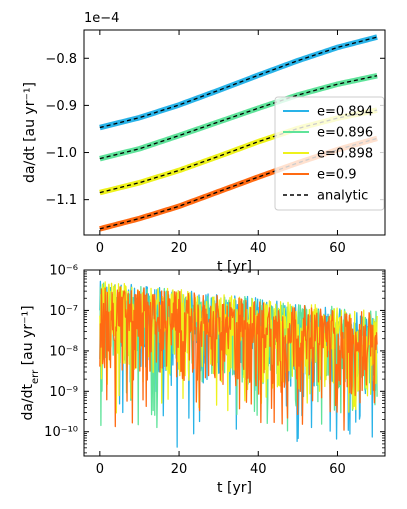 The height and width of the screenshot is (509, 407). I want to click on top-ytick-label: −0.8, so click(61, 59).